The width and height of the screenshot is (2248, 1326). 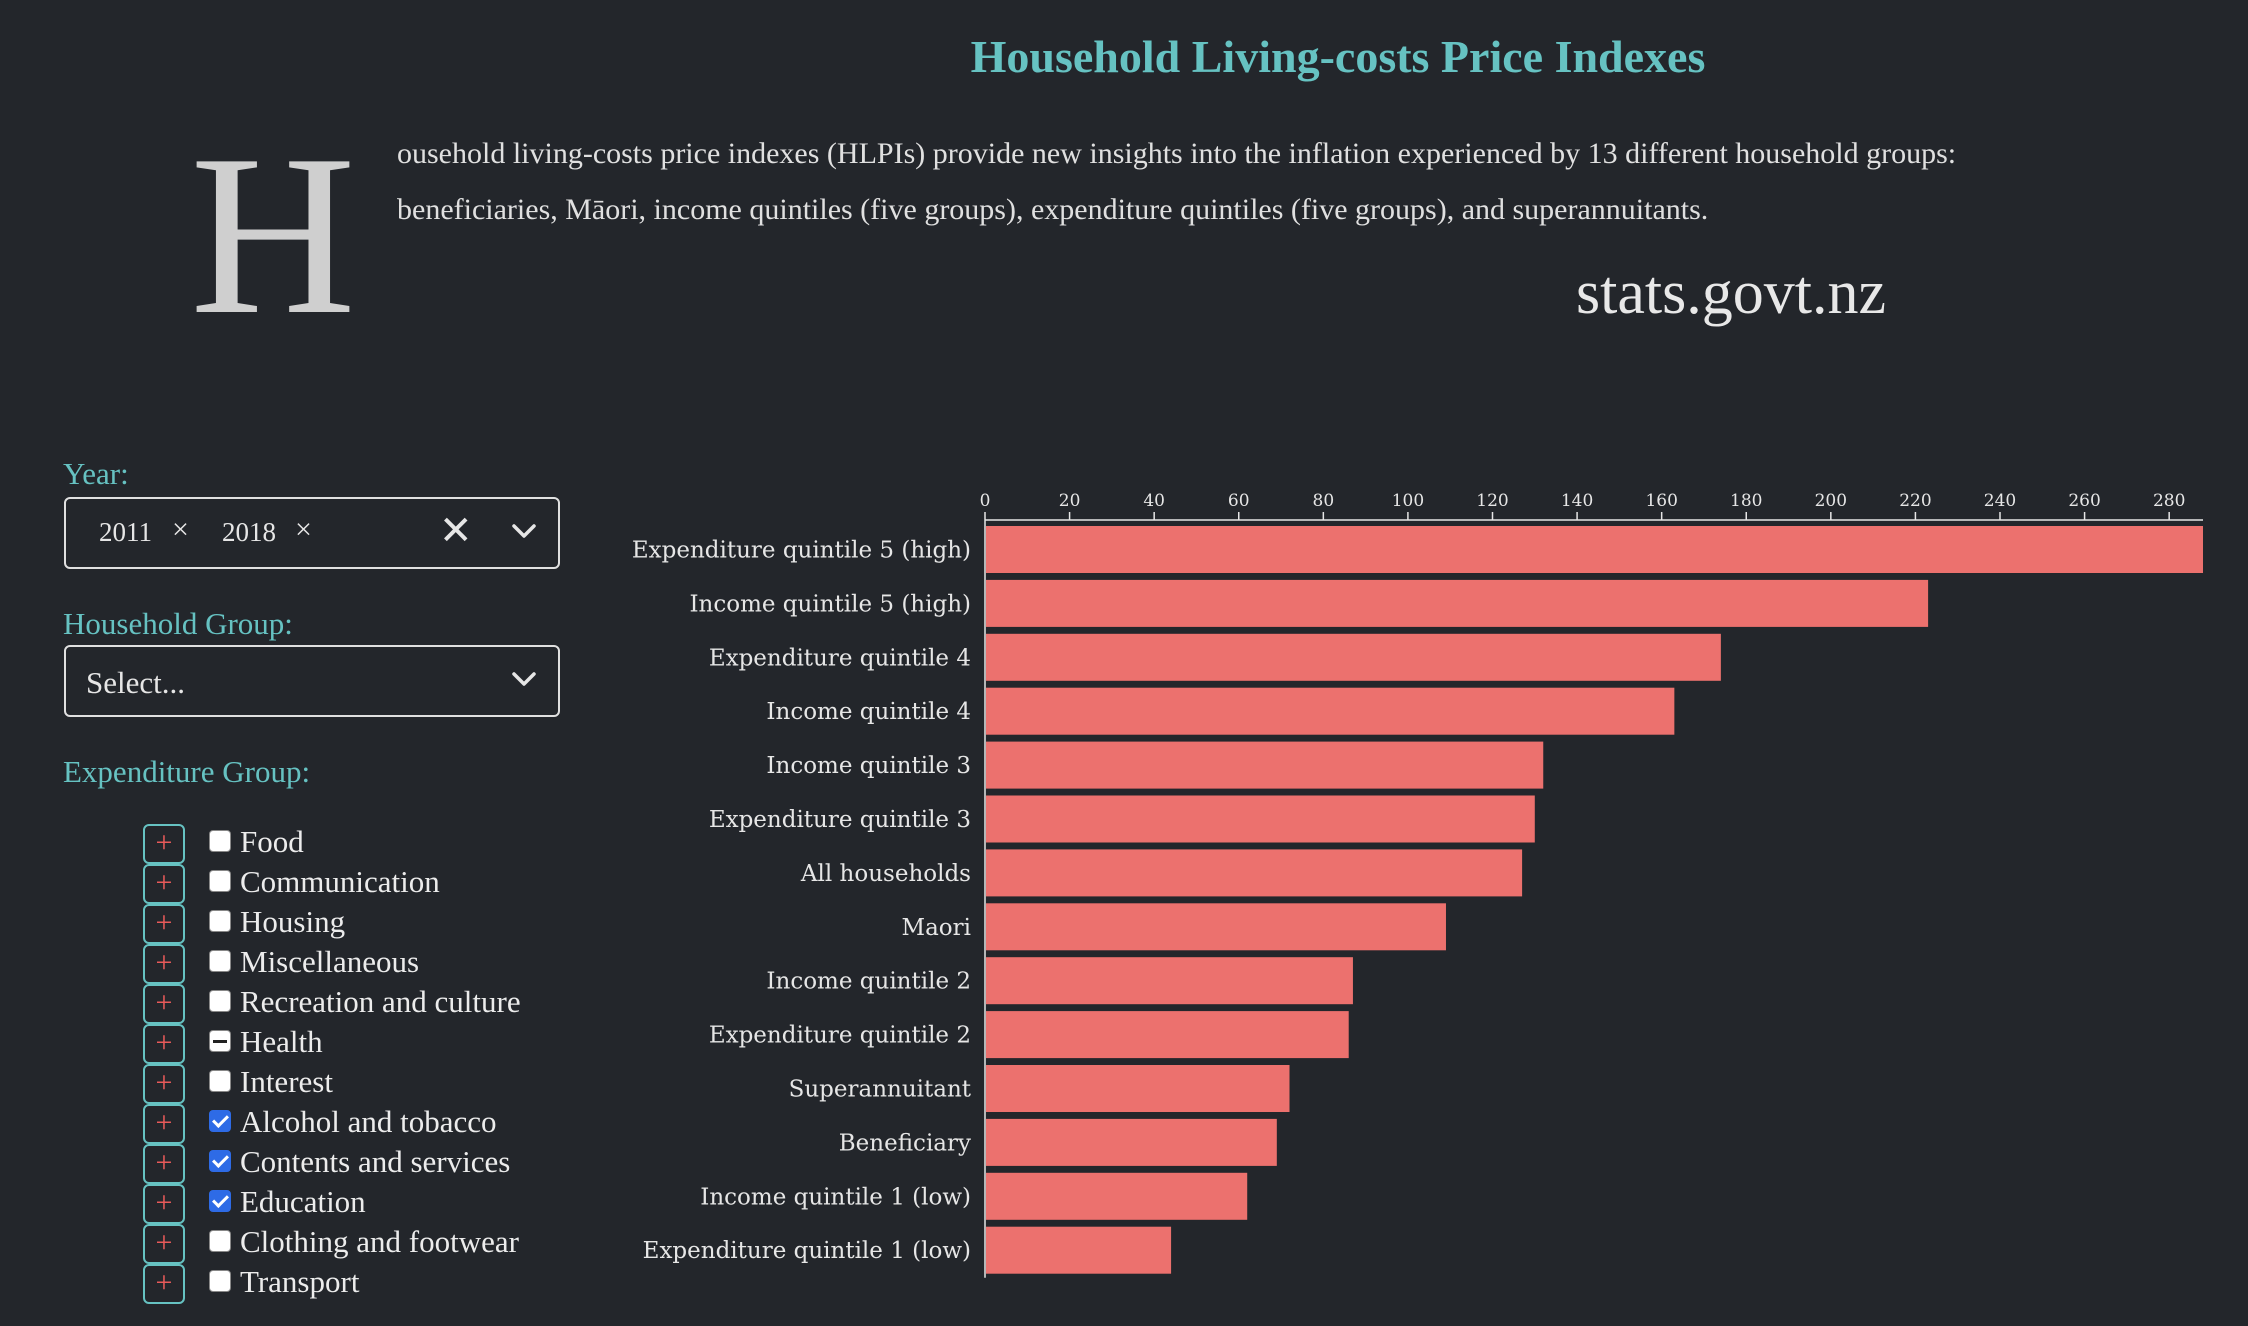 I want to click on x-tick-label: 180, so click(x=1746, y=501).